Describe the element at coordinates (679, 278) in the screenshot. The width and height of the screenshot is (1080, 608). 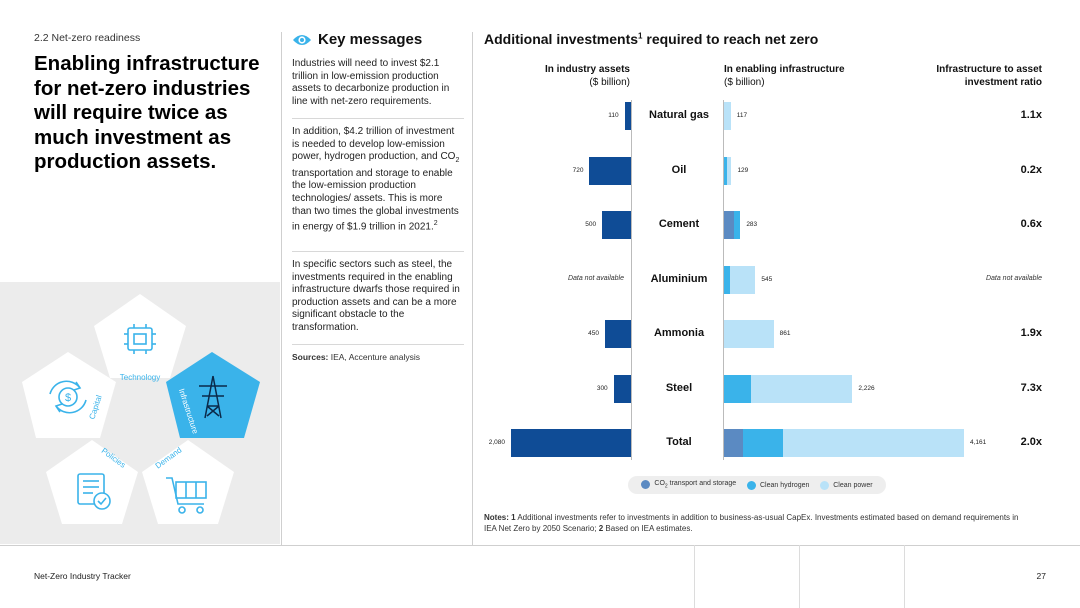
I see `category-label-aluminium: Aluminium` at that location.